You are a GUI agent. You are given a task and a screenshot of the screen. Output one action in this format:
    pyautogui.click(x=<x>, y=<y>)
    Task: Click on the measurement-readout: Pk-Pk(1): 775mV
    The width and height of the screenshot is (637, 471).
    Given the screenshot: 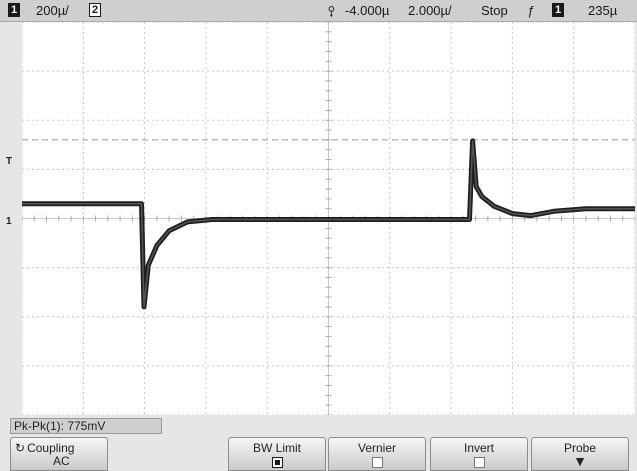 What is the action you would take?
    pyautogui.click(x=86, y=426)
    